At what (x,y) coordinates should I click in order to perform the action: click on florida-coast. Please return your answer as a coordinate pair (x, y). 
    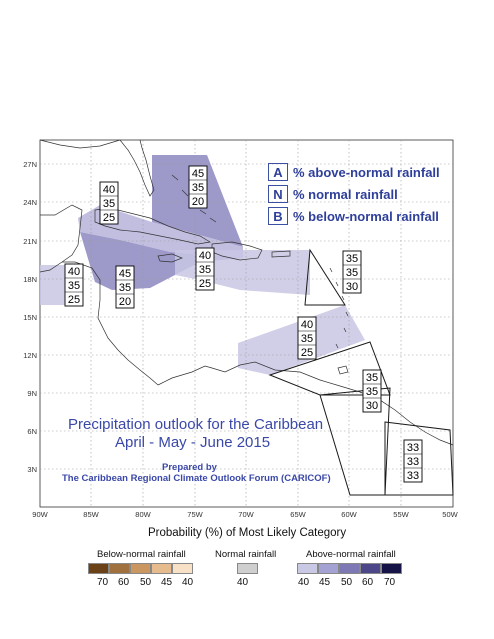
    Looking at the image, I should click on (137, 168).